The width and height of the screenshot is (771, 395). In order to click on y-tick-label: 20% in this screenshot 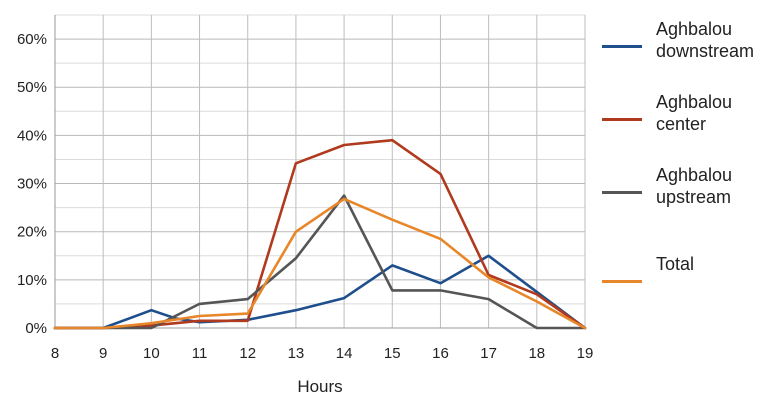, I will do `click(32, 232)`.